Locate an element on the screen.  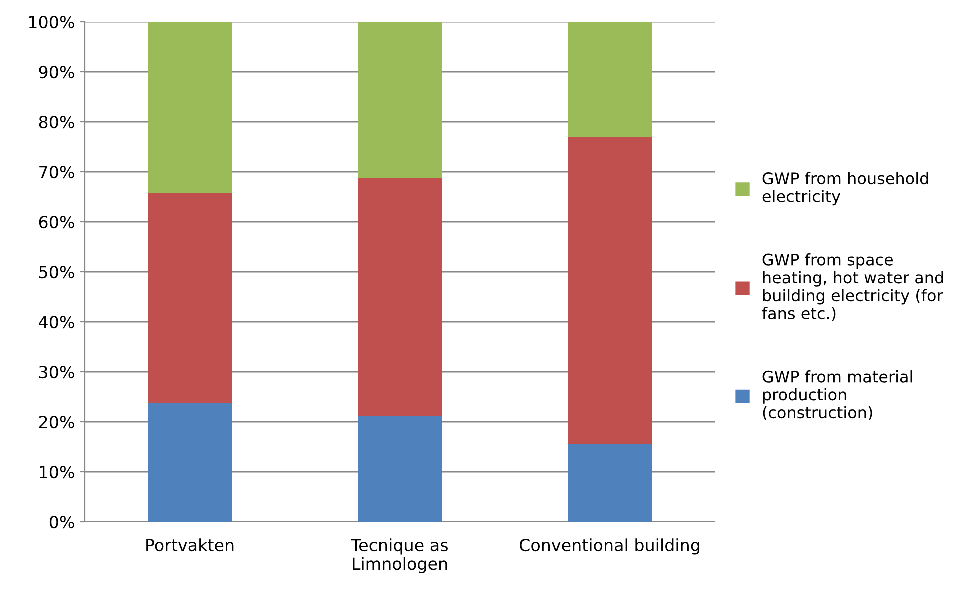
y-tick-label: 0% is located at coordinates (62, 522).